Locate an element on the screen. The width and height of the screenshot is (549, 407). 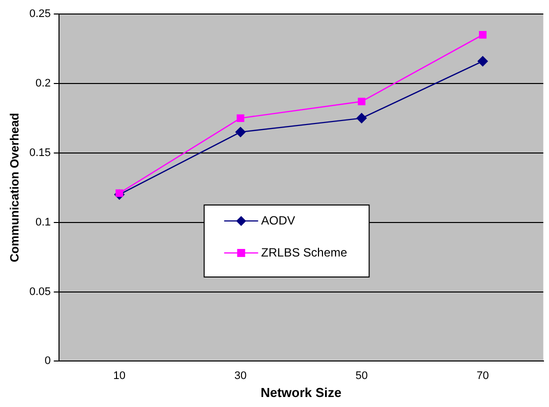
x-axis-title: Network Size is located at coordinates (301, 392).